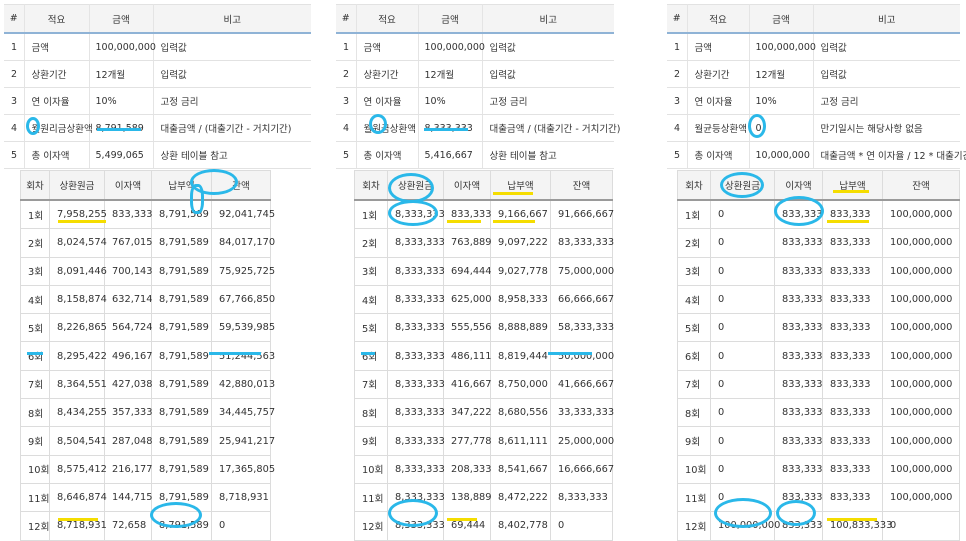  What do you see at coordinates (35, 384) in the screenshot?
I see `cell: 7회` at bounding box center [35, 384].